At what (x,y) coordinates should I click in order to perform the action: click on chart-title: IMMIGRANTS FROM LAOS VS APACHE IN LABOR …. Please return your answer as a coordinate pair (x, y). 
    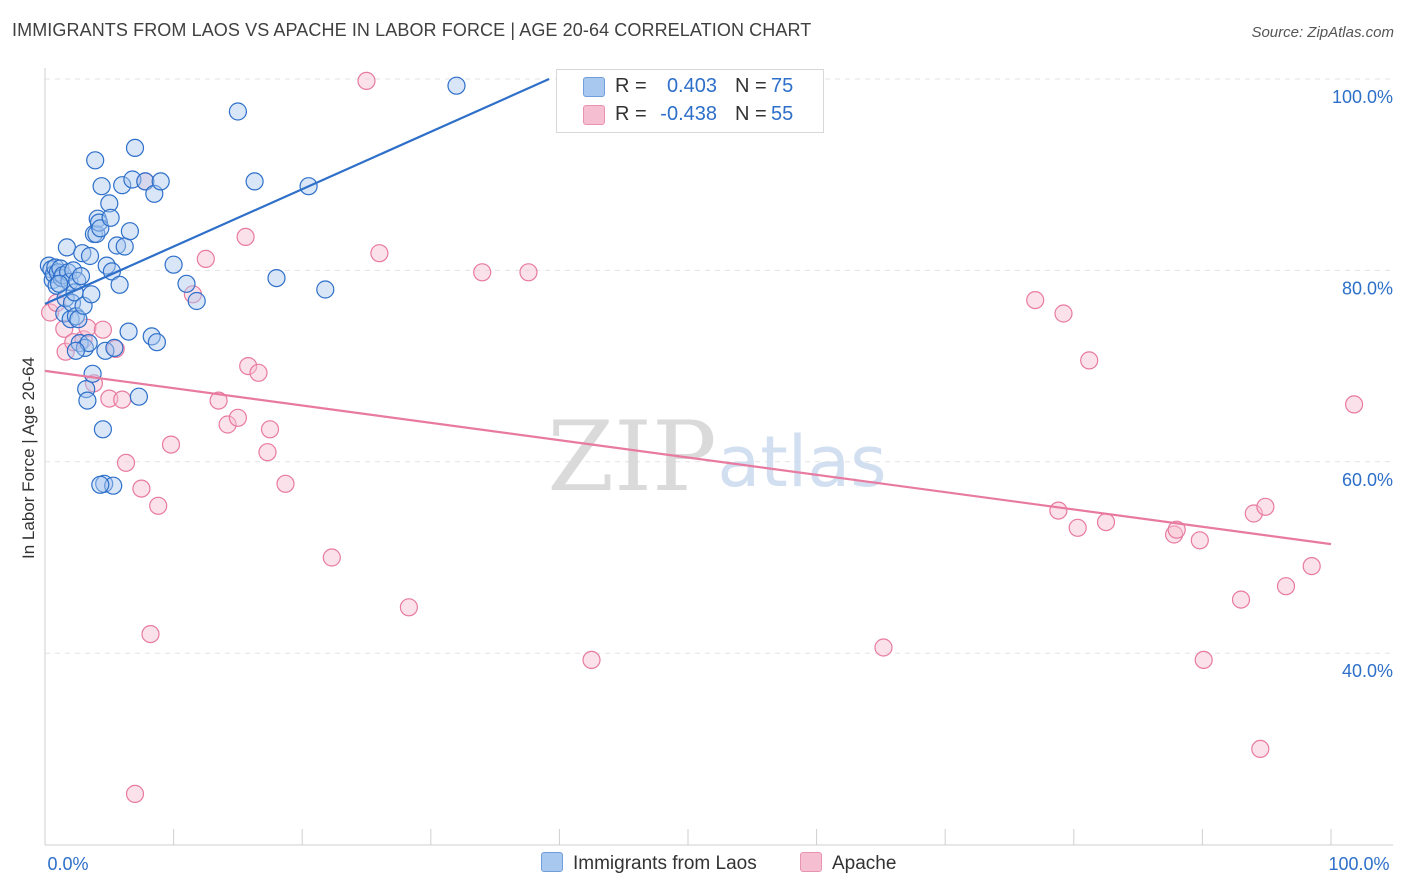
    Looking at the image, I should click on (412, 30).